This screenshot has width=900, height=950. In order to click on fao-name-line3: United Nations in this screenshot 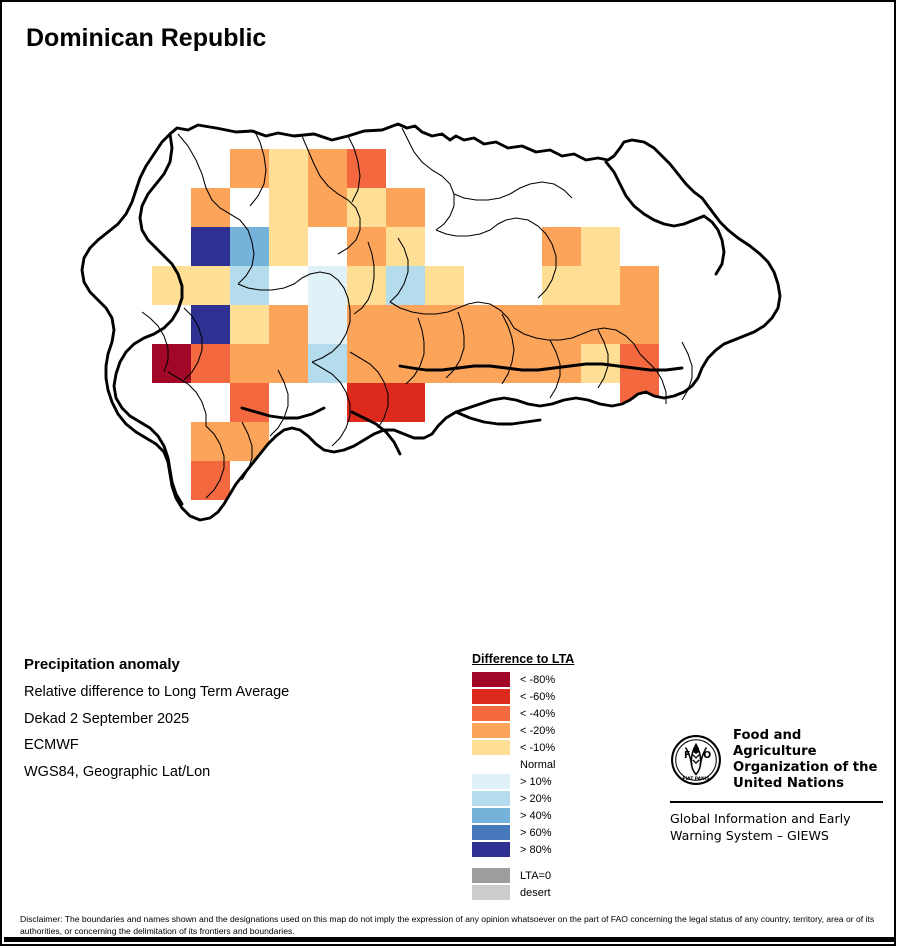, I will do `click(788, 784)`.